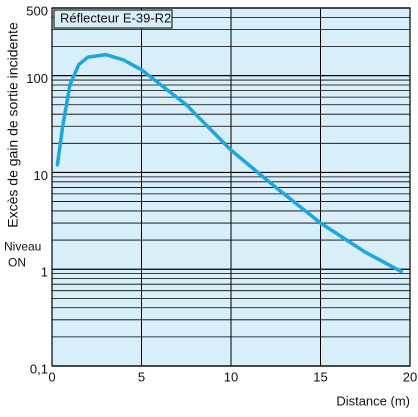 The image size is (418, 417). I want to click on annotation: ON, so click(17, 262).